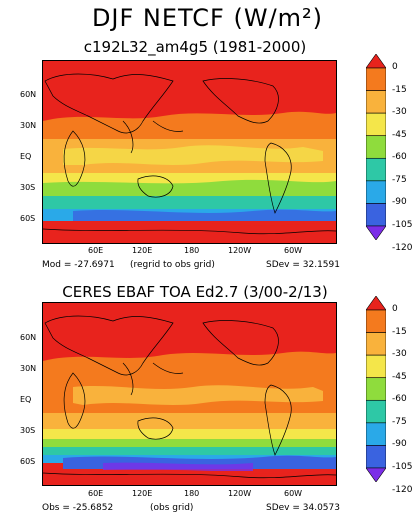 Image resolution: width=415 pixels, height=521 pixels. What do you see at coordinates (195, 292) in the screenshot?
I see `panel-subtitle: CERES EBAF TOA Ed2.7 (3/00-2/13)` at bounding box center [195, 292].